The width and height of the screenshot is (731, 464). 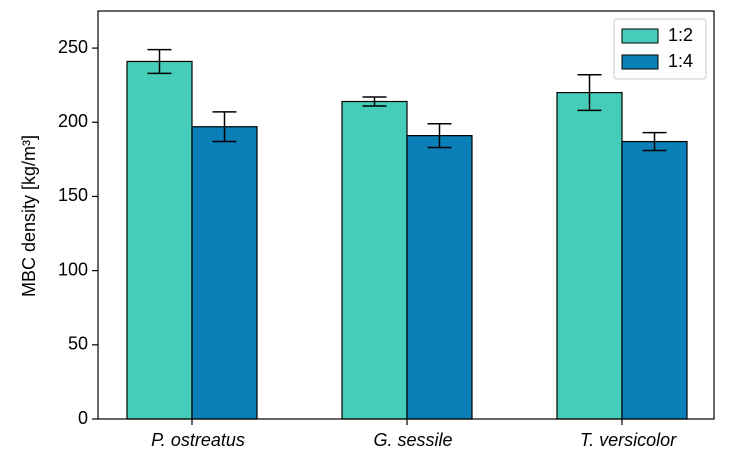 What do you see at coordinates (628, 440) in the screenshot?
I see `x-tick-label: T. versicolor` at bounding box center [628, 440].